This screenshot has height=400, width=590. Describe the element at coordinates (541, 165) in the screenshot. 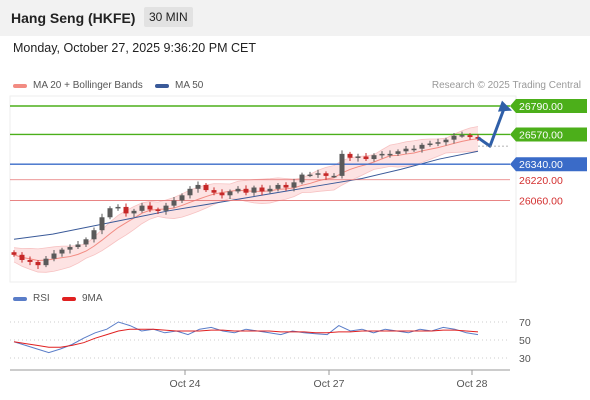

I see `level-label-pivot: 26340.00` at that location.